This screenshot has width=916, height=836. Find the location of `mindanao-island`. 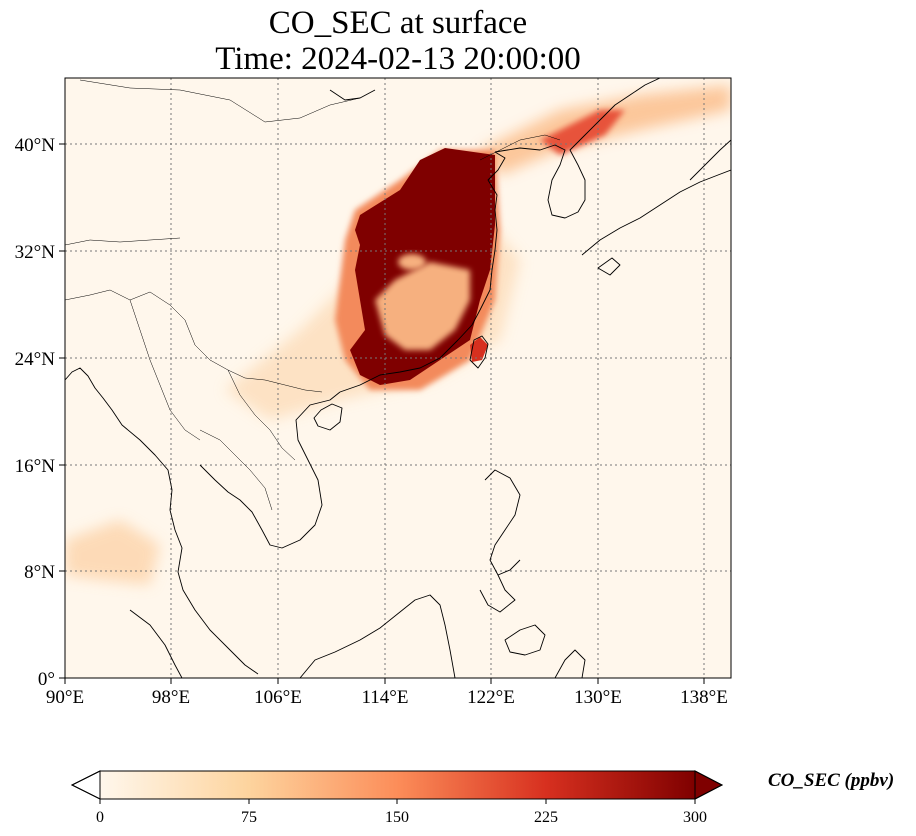

mindanao-island is located at coordinates (525, 640).